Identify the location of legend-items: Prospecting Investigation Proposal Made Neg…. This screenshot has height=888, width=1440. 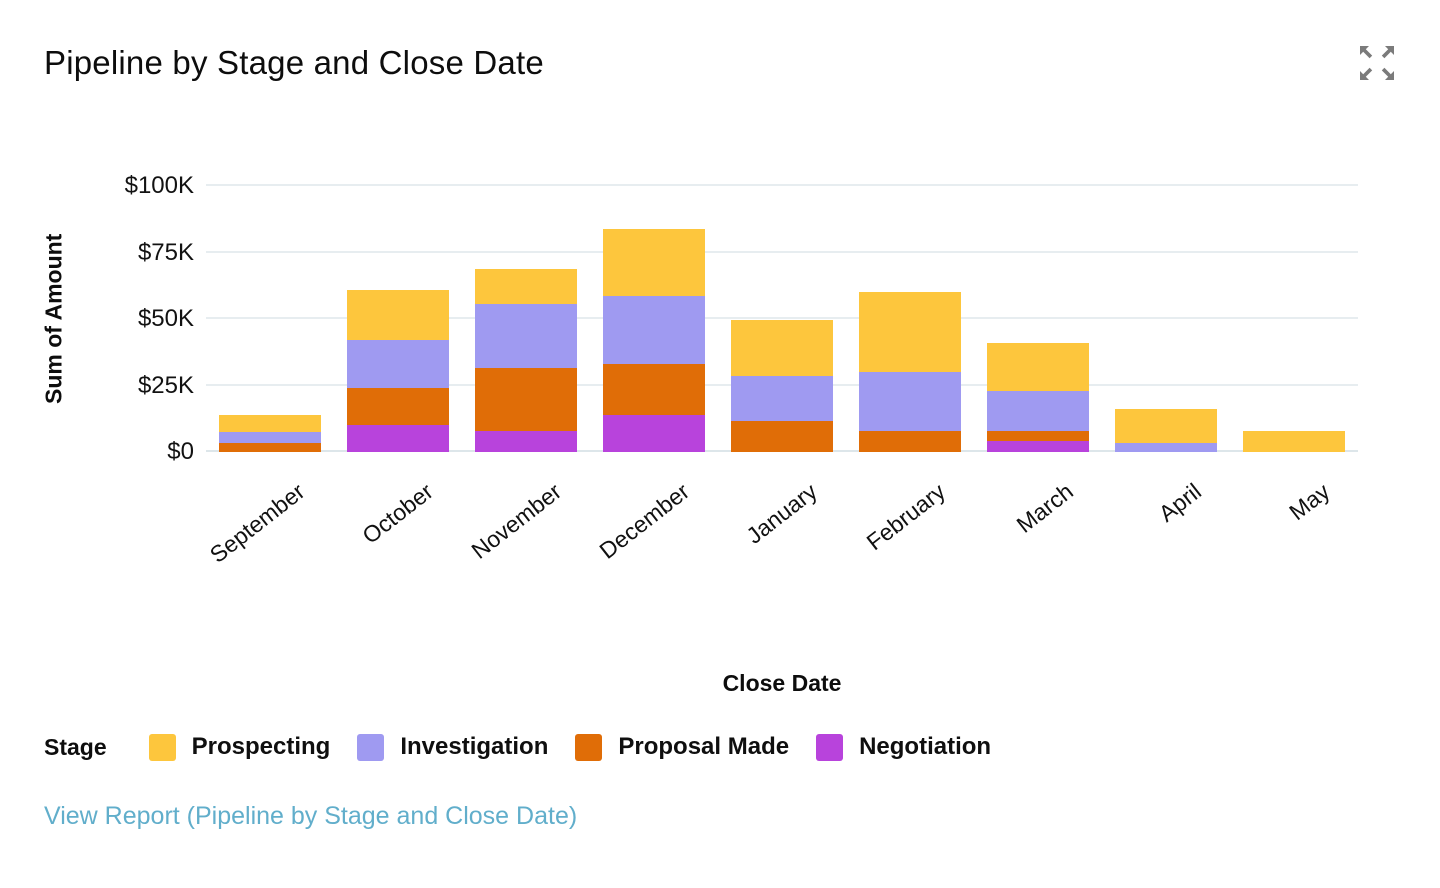
(583, 747).